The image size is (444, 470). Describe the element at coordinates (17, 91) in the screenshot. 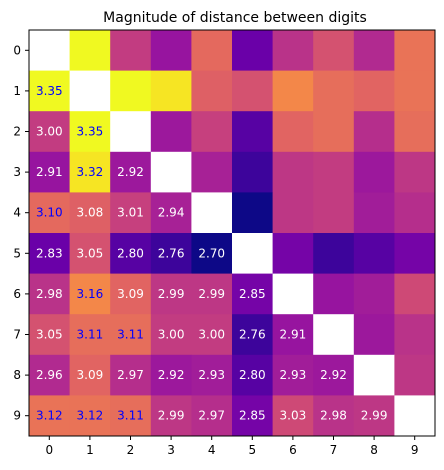

I see `y-tick-label: 1` at that location.